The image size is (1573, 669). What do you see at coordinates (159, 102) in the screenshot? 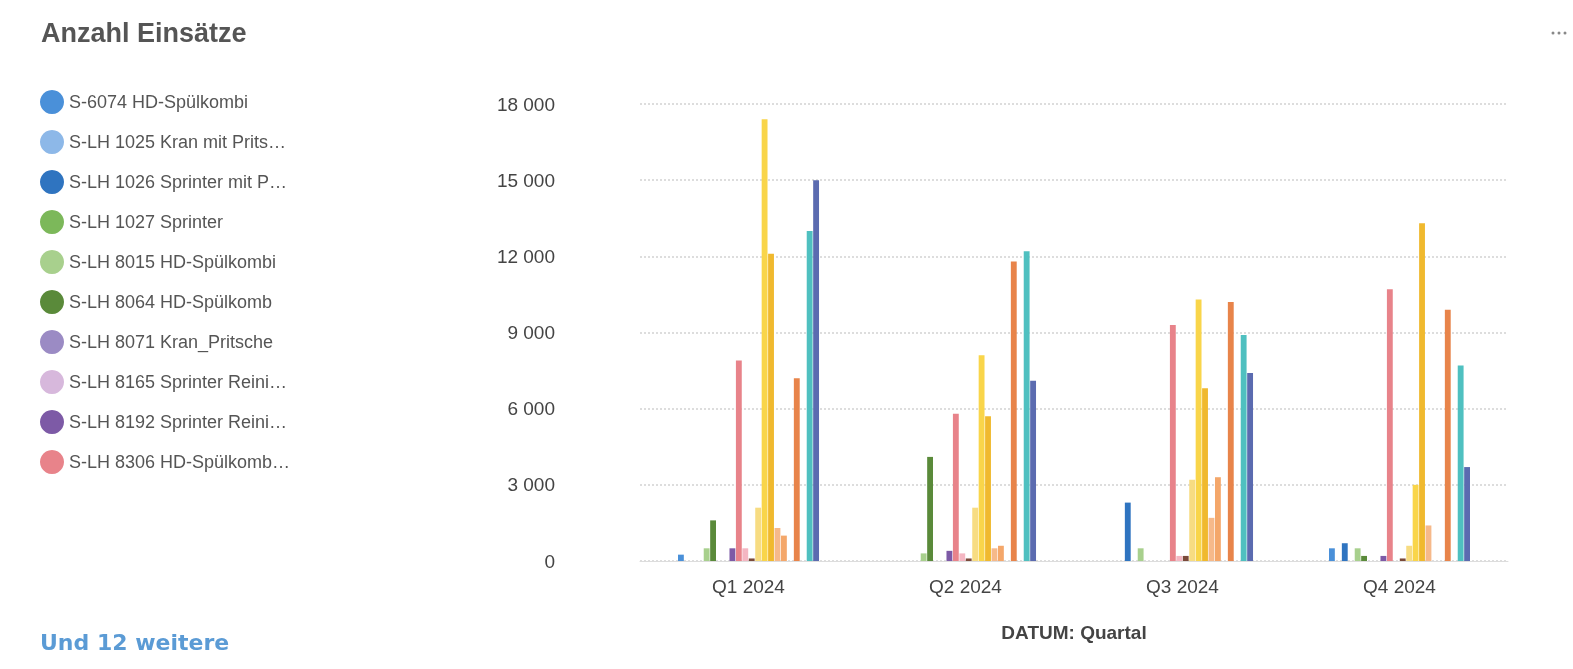
I see `legend-label: S-6074 HD-Spülkombi` at bounding box center [159, 102].